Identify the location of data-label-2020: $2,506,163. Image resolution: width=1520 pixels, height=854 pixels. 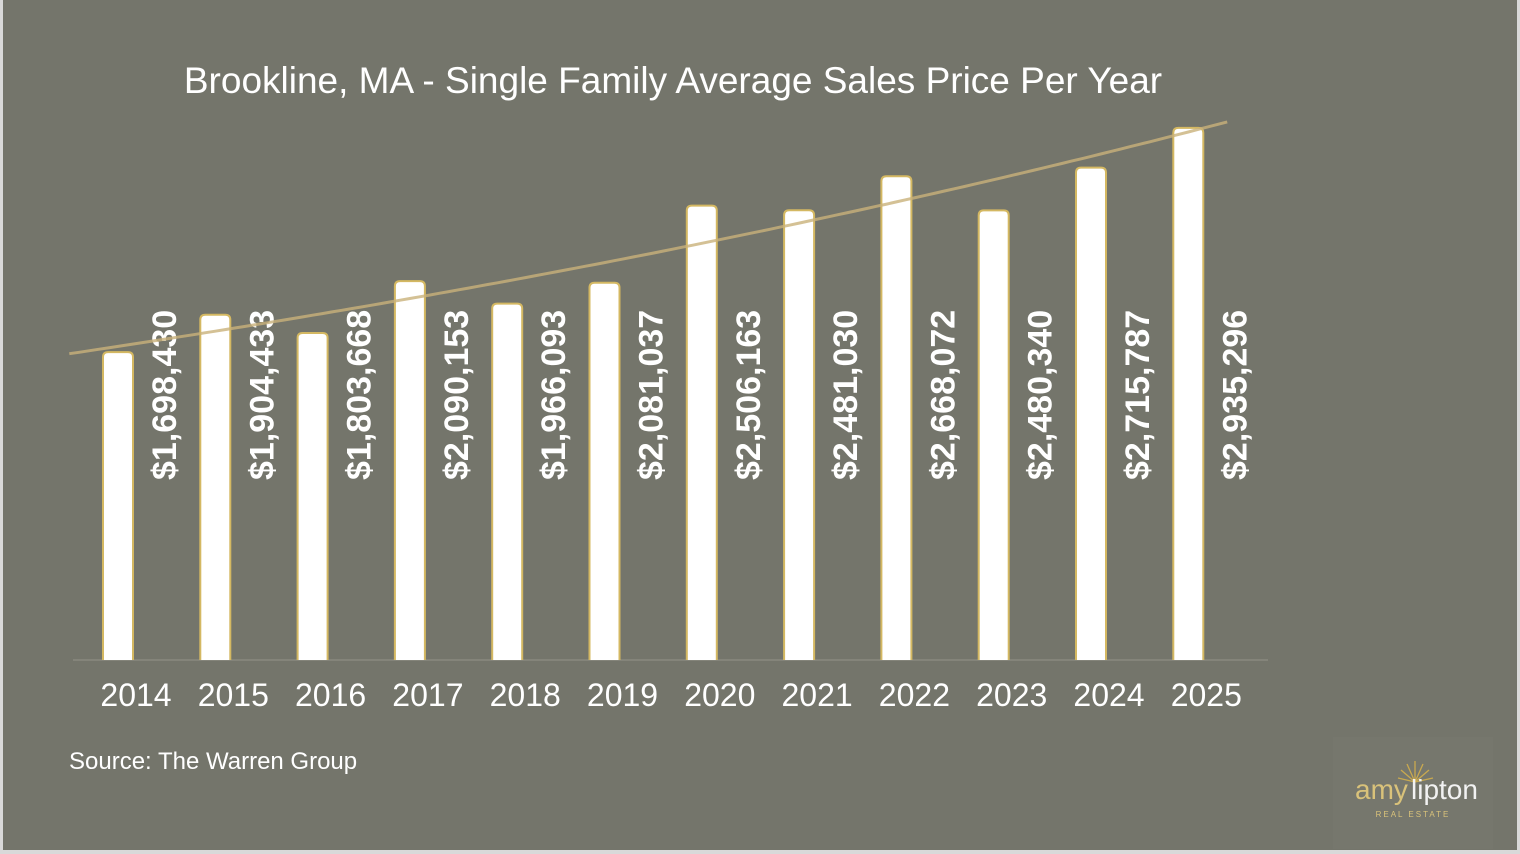
(749, 395).